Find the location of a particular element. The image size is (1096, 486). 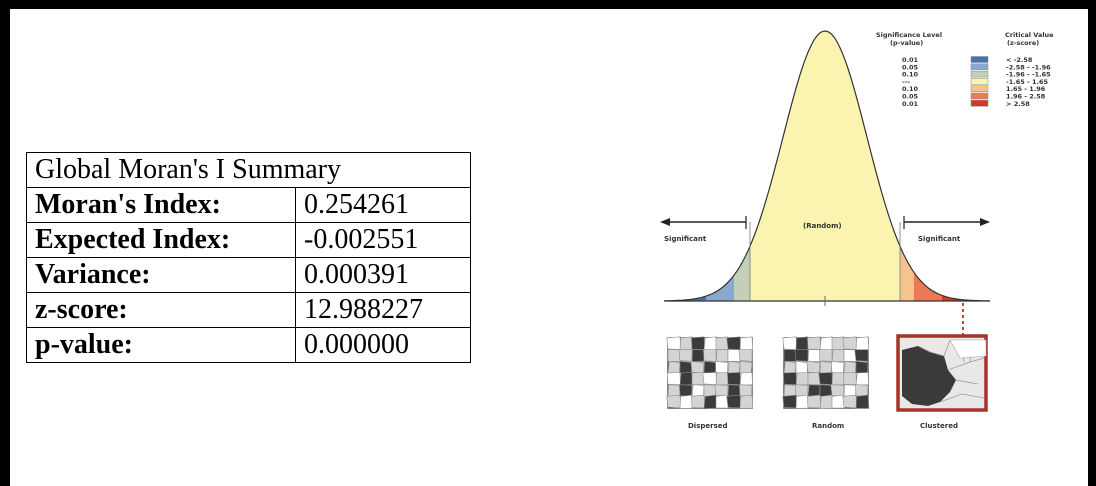

row-label: Expected Index: is located at coordinates (161, 240).